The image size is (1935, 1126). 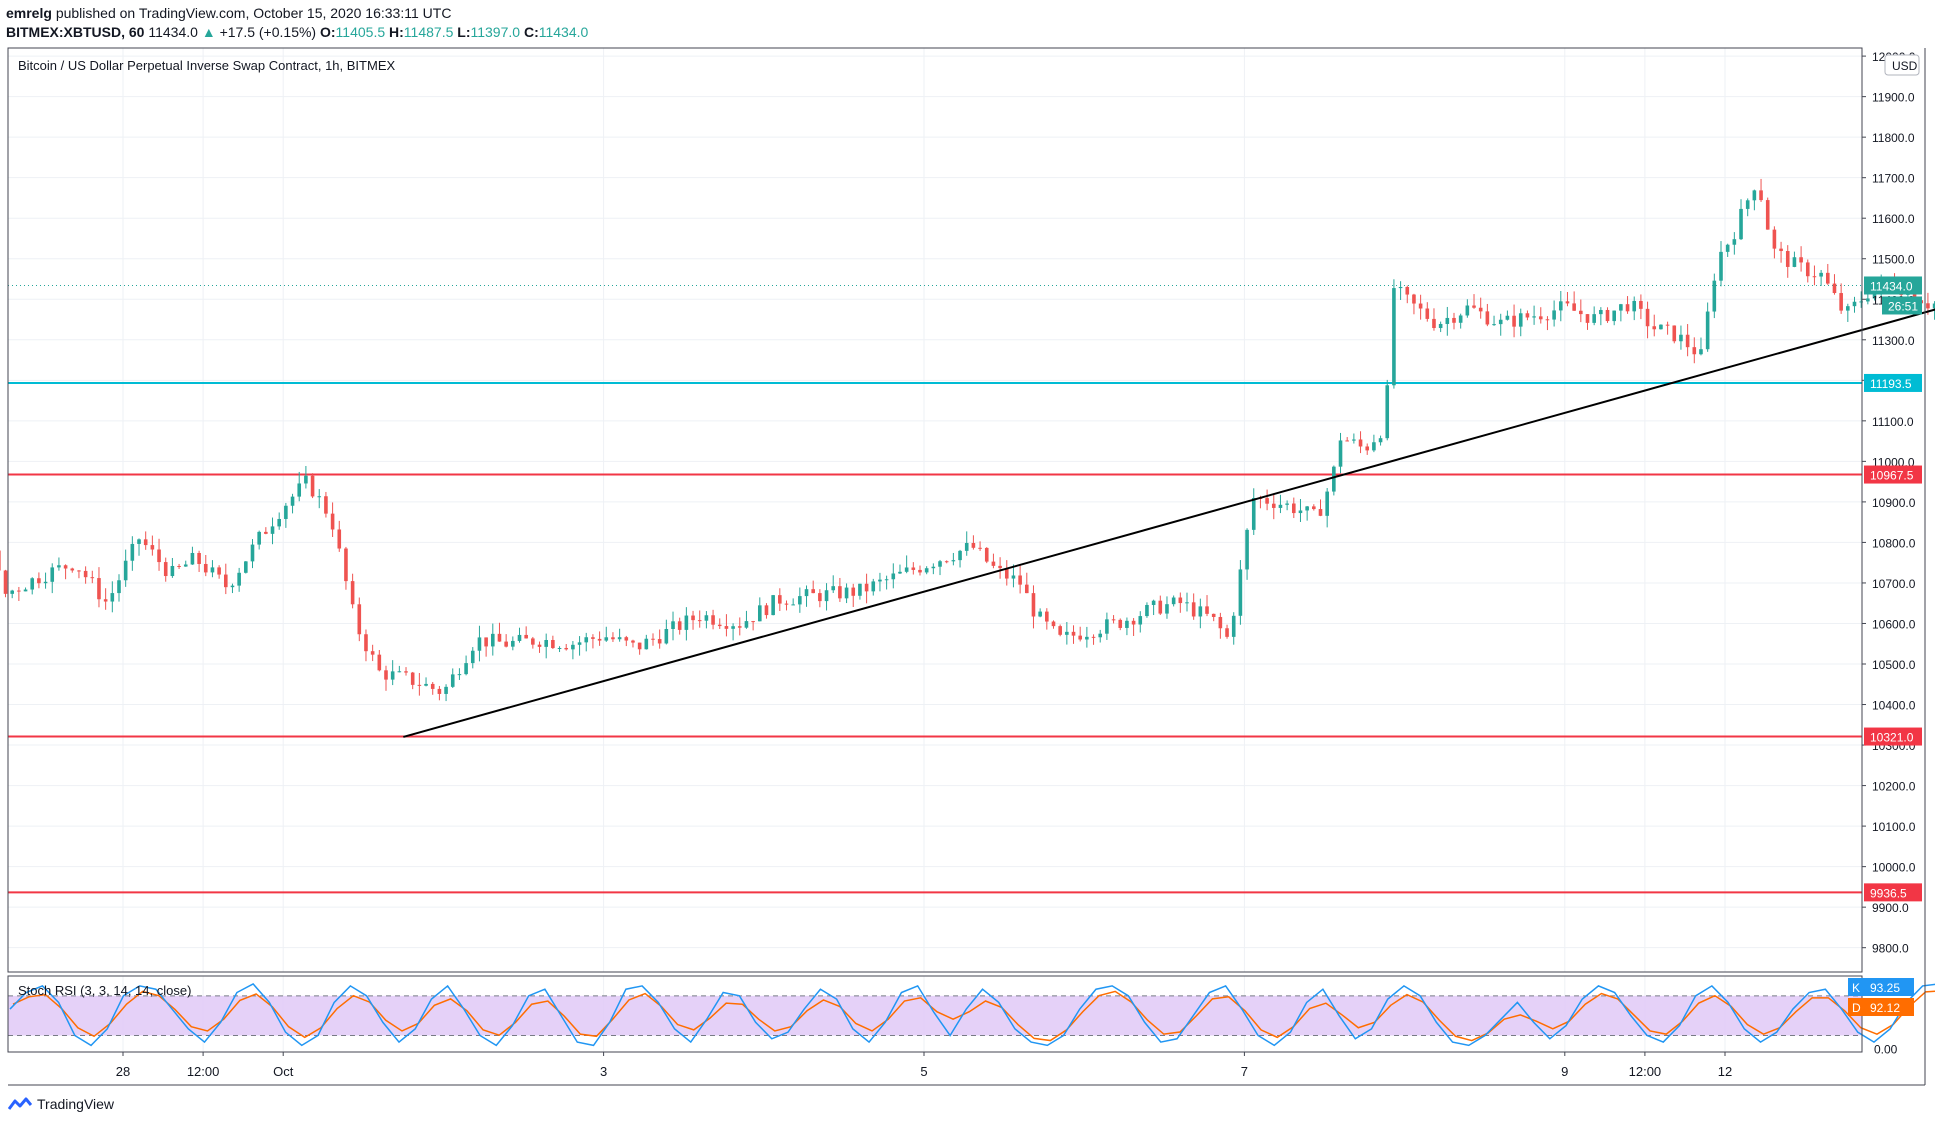 What do you see at coordinates (935, 1015) in the screenshot?
I see `stoch-rsi-bands` at bounding box center [935, 1015].